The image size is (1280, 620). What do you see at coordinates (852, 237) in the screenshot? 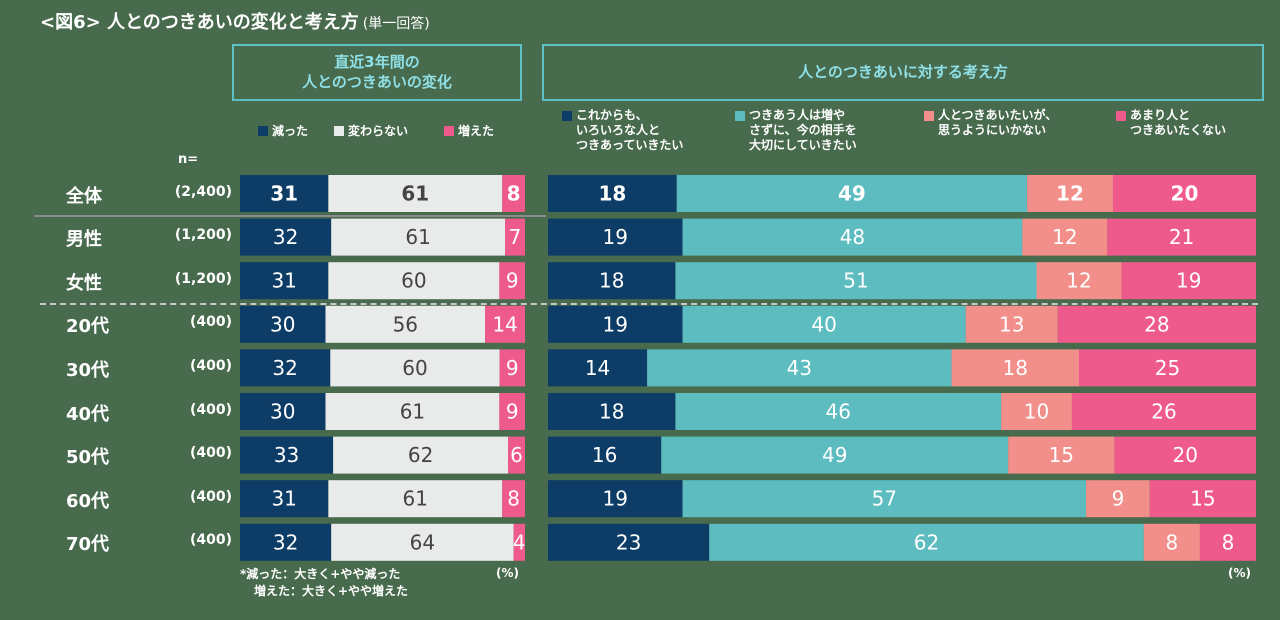
I see `data-label-right: 48` at bounding box center [852, 237].